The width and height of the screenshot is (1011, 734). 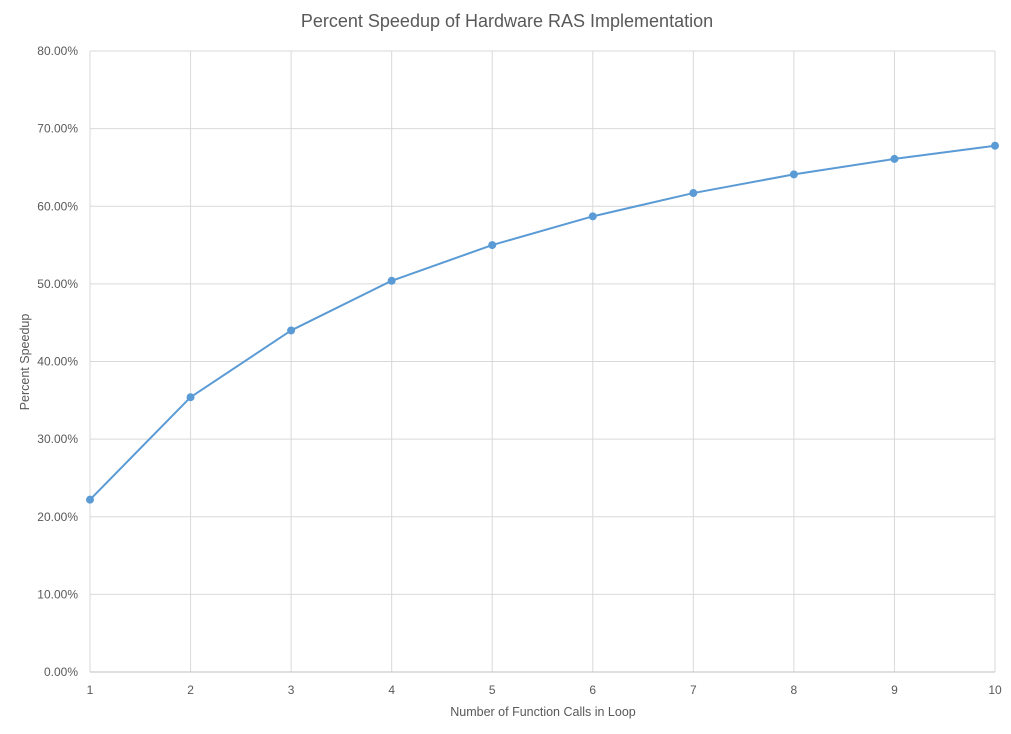 What do you see at coordinates (57, 517) in the screenshot?
I see `y-tick-label: 20.00%` at bounding box center [57, 517].